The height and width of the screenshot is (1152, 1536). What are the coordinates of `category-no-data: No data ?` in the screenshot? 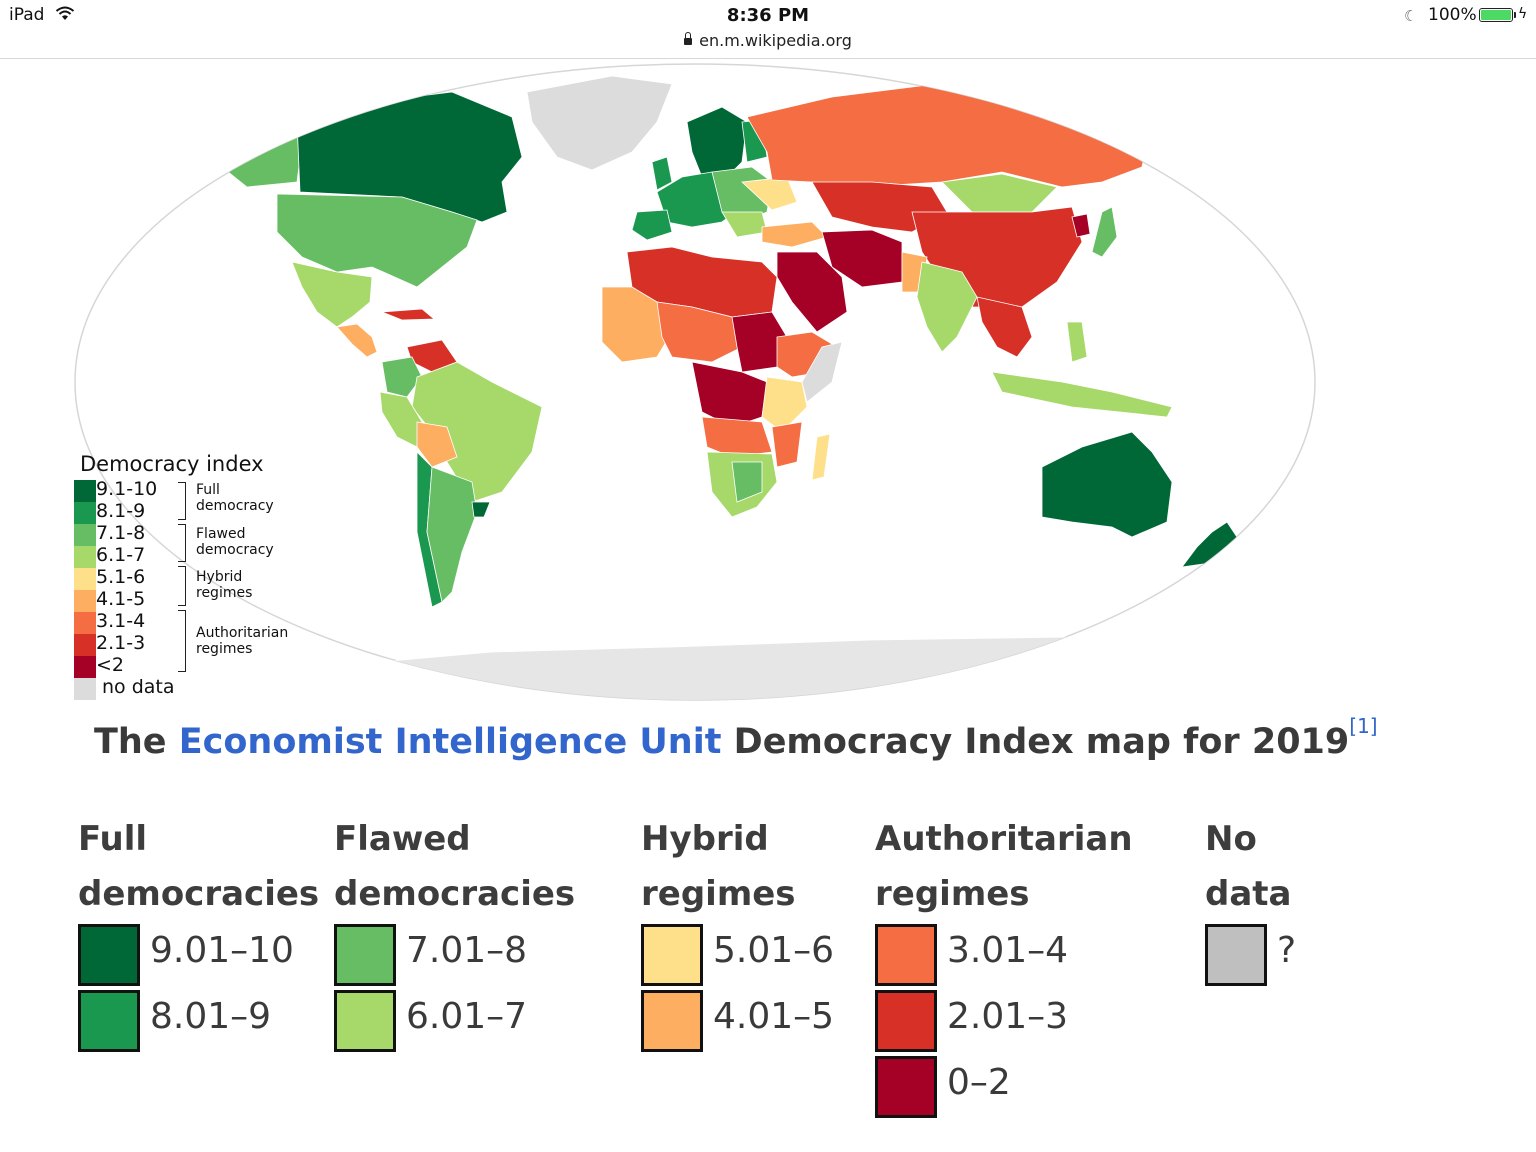 It's located at (1280, 899).